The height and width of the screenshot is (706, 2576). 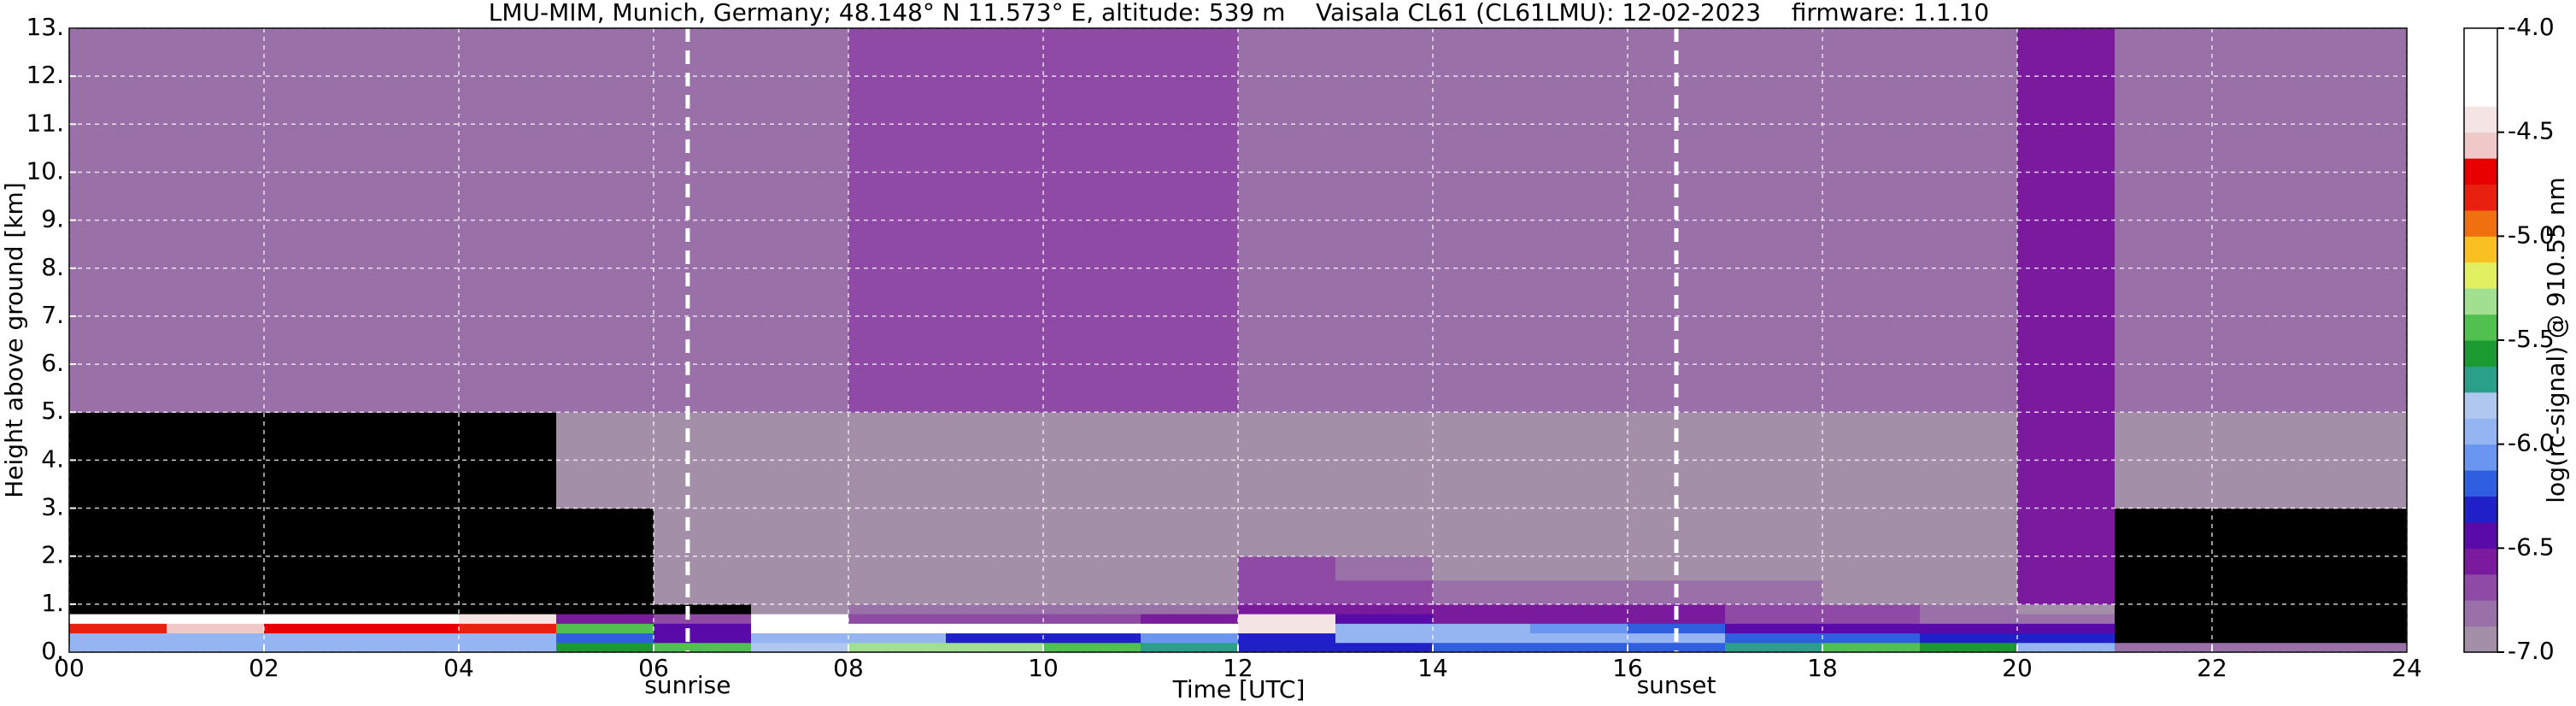 What do you see at coordinates (2531, 546) in the screenshot?
I see `colorbar-tick-label: -6.5` at bounding box center [2531, 546].